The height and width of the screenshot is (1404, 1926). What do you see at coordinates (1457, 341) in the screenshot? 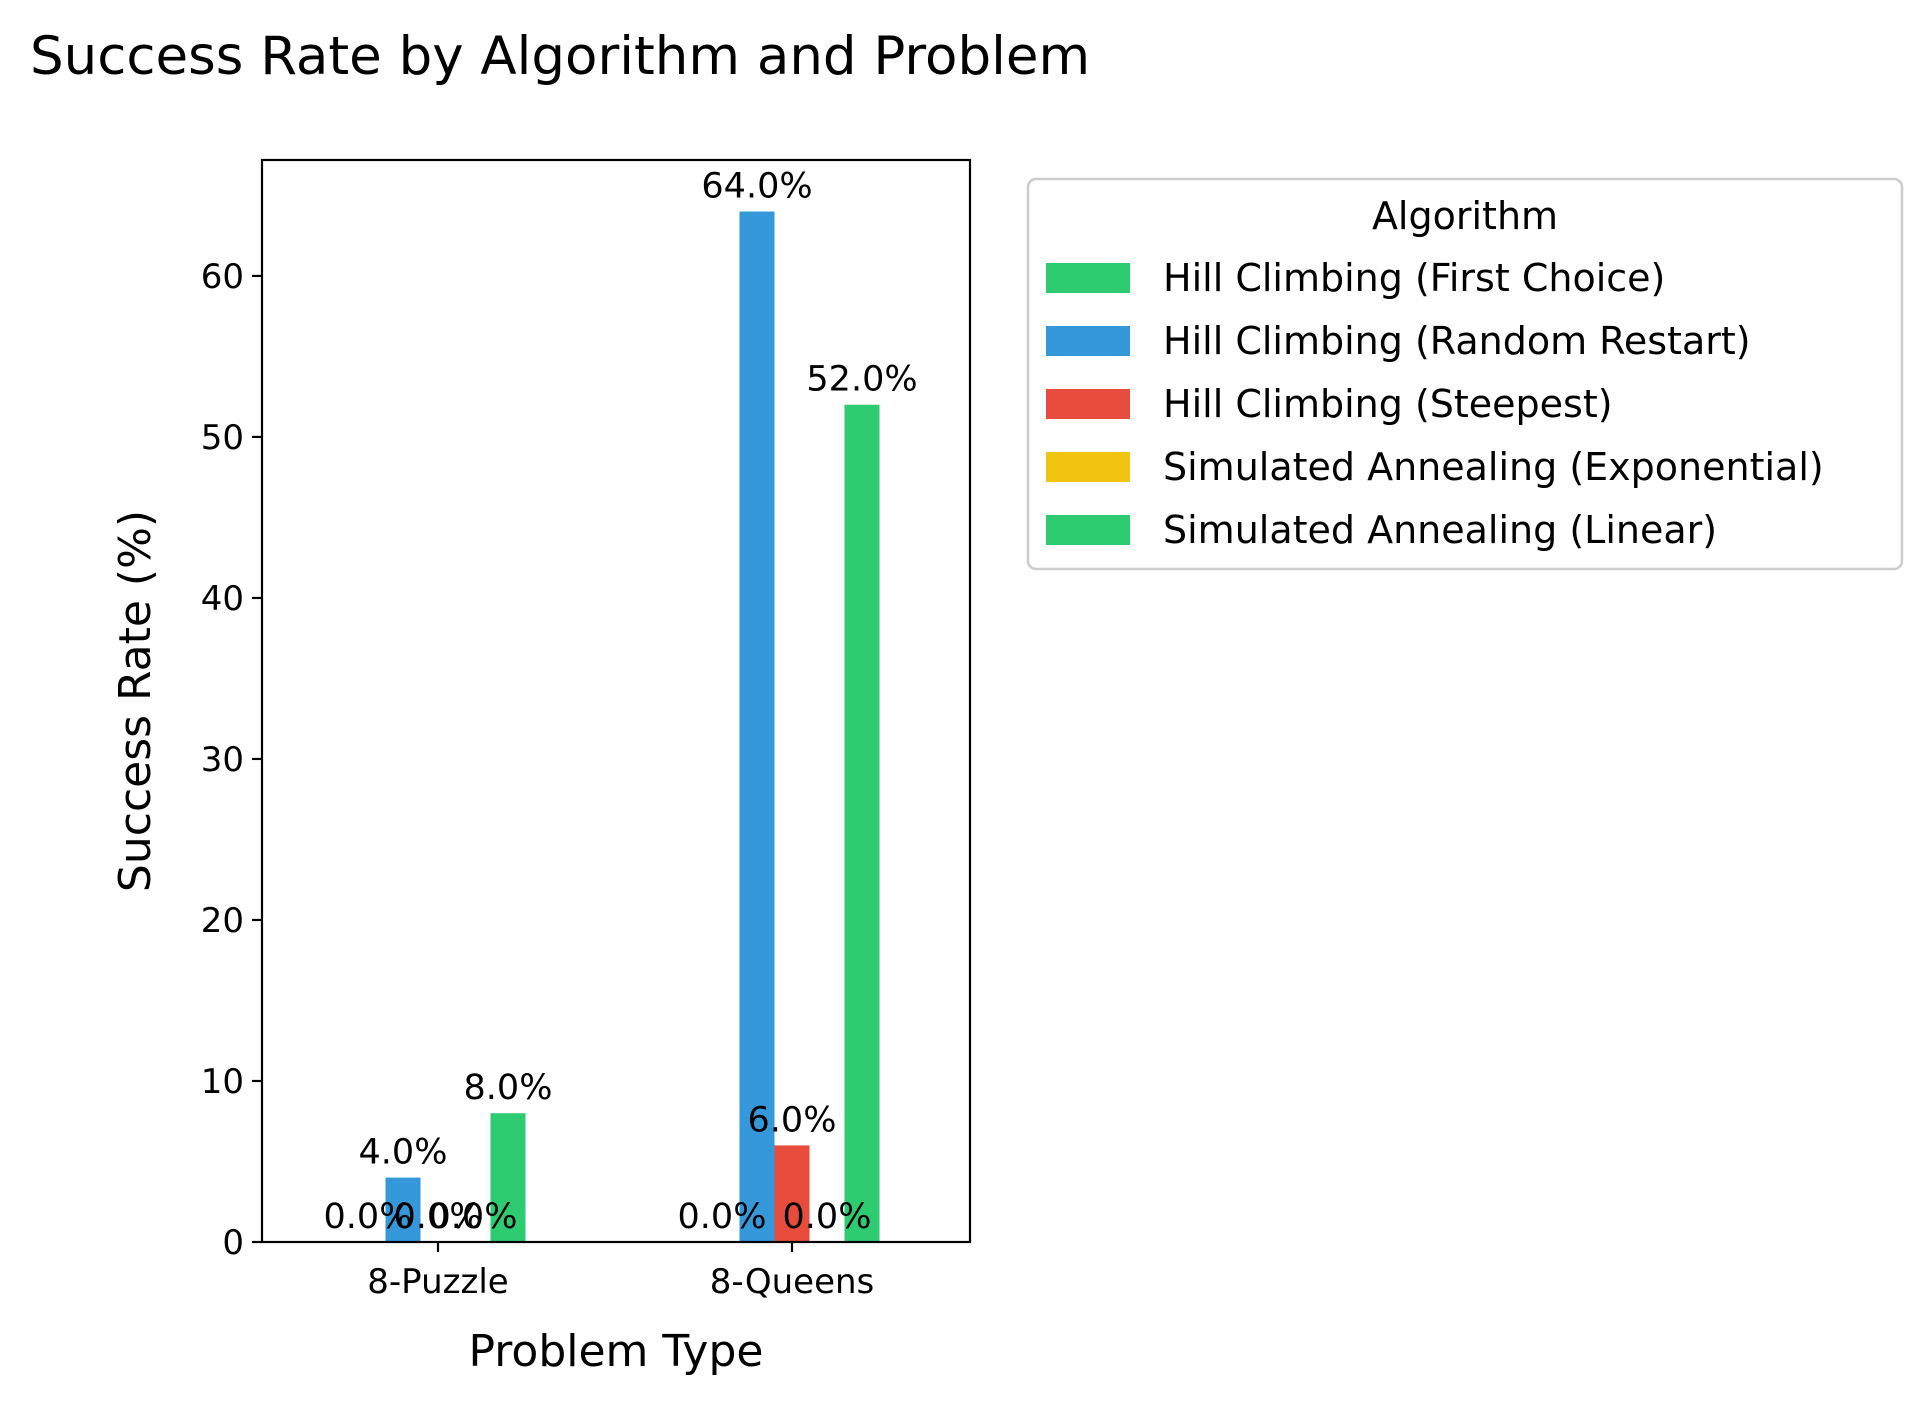
I see `legend-label-1: Hill Climbing (Random Restart)` at bounding box center [1457, 341].